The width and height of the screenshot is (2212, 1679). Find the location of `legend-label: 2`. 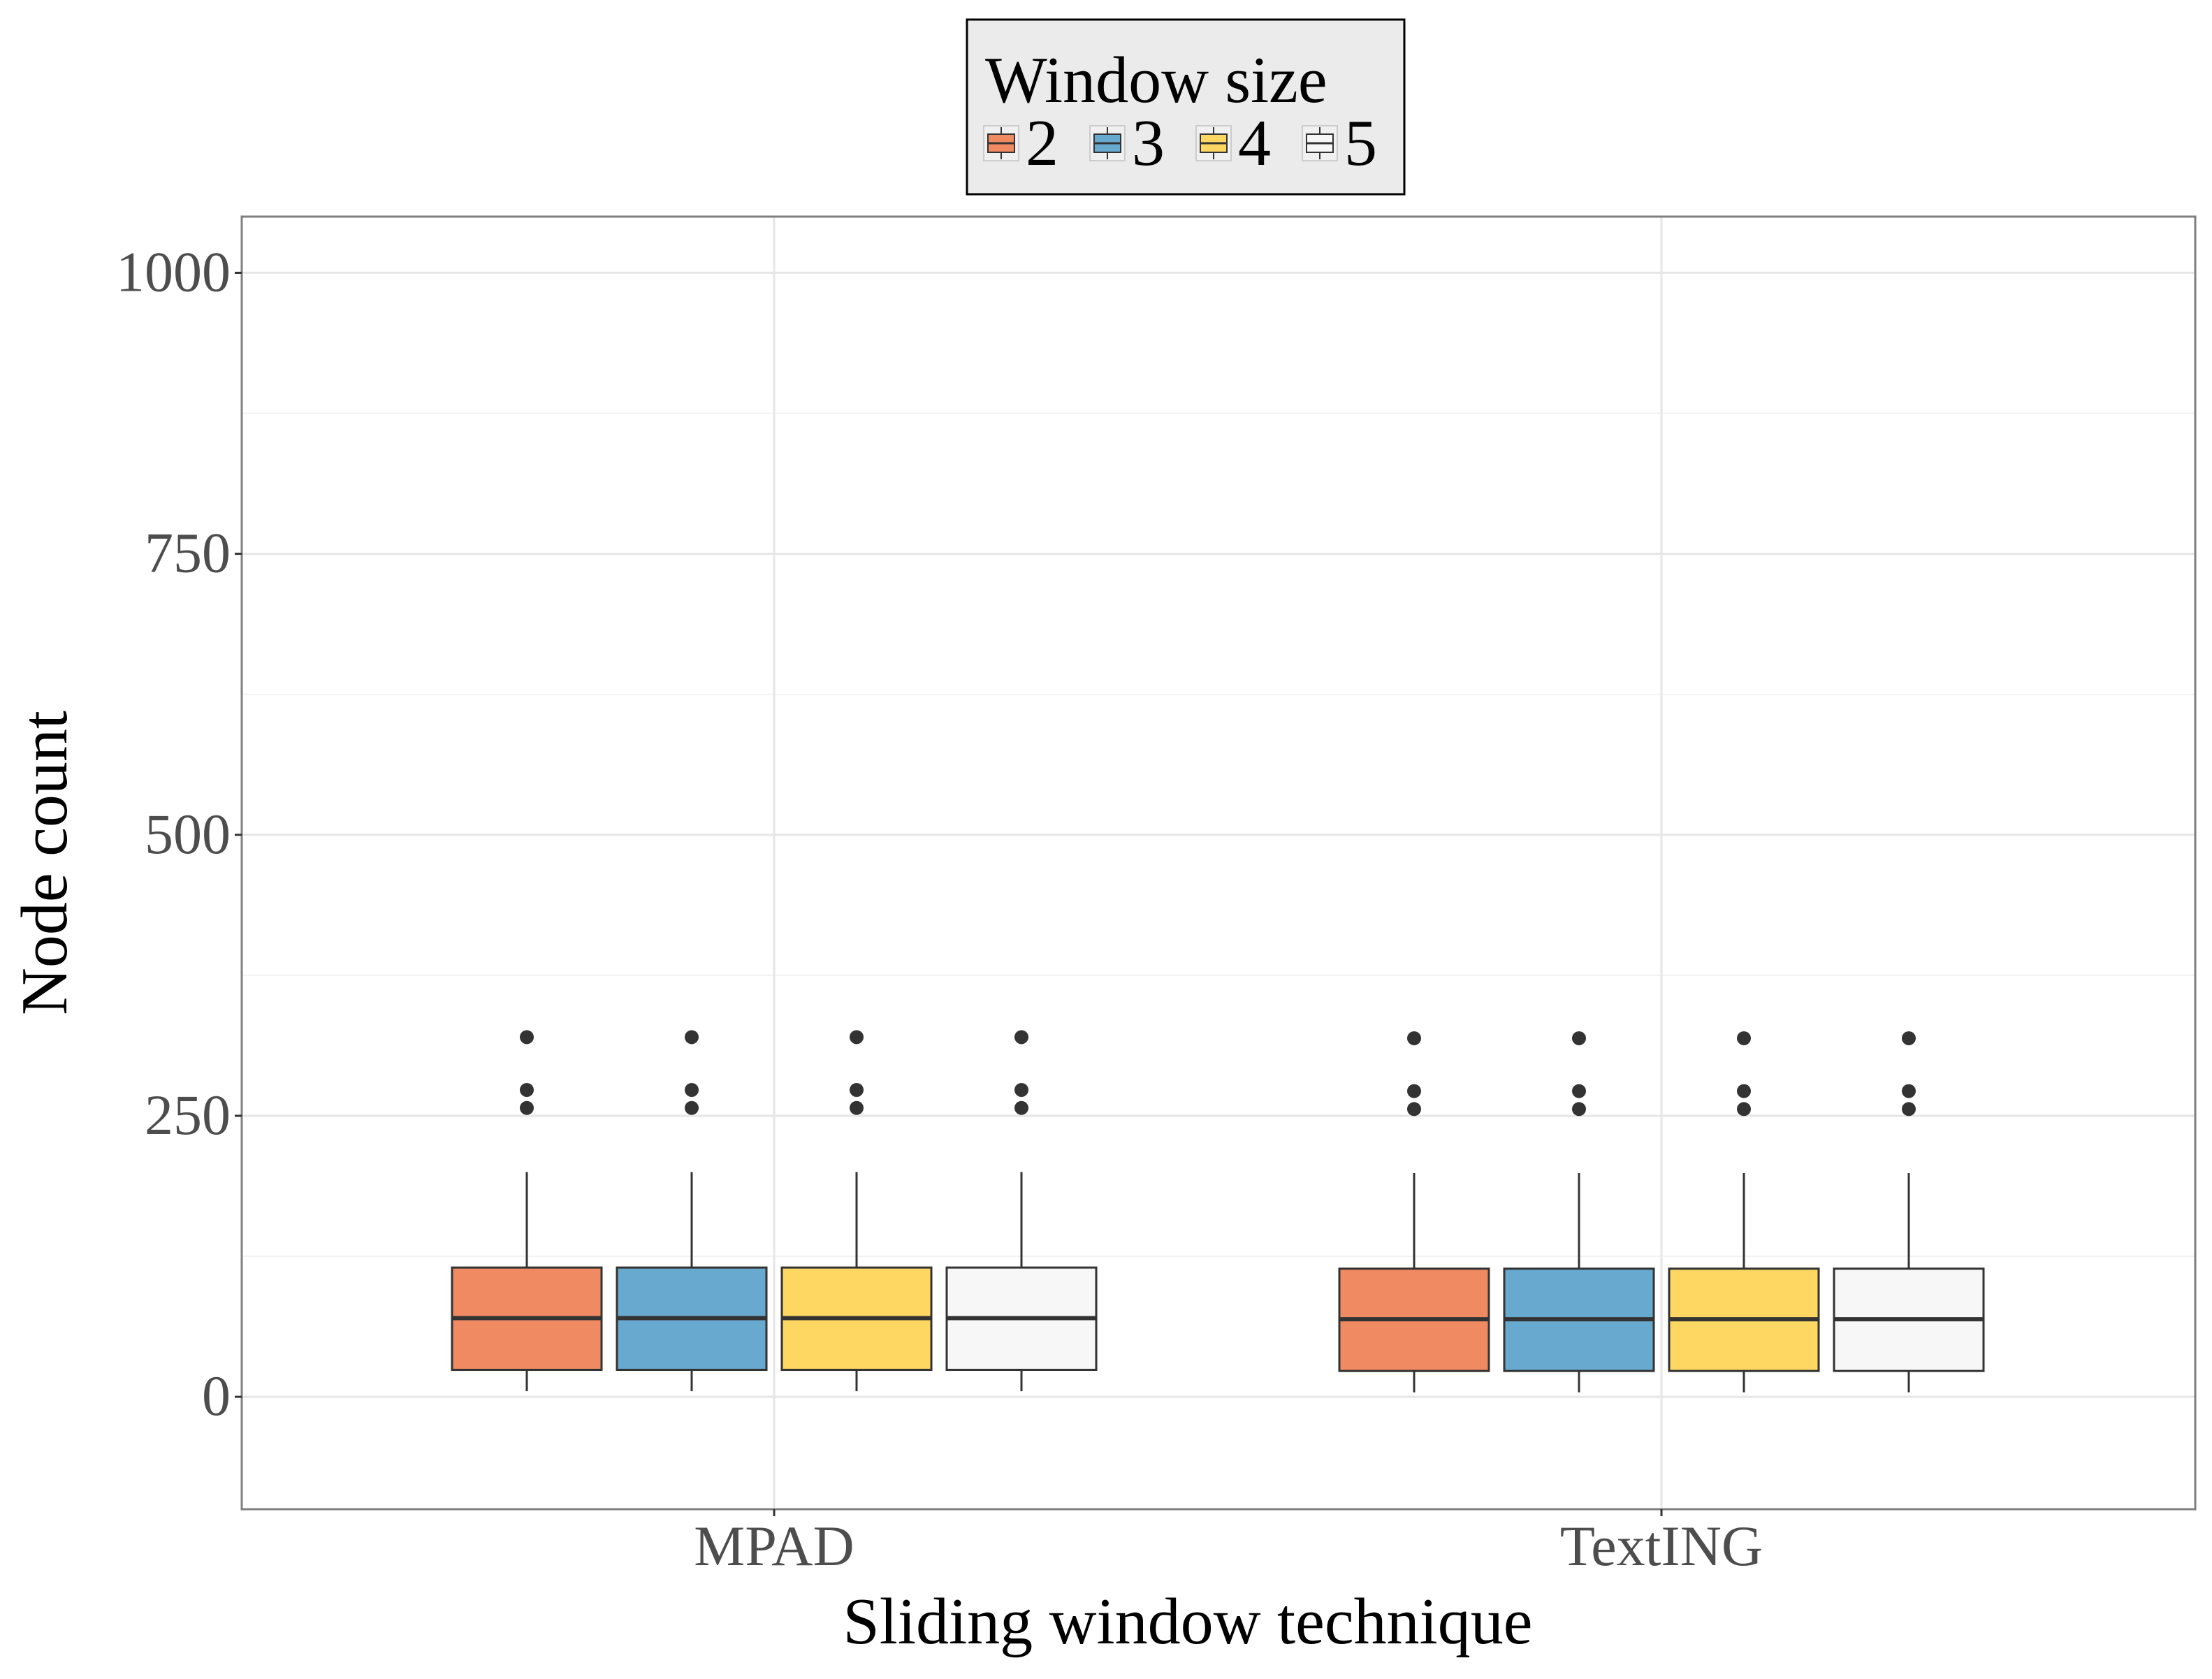

legend-label: 2 is located at coordinates (1042, 143).